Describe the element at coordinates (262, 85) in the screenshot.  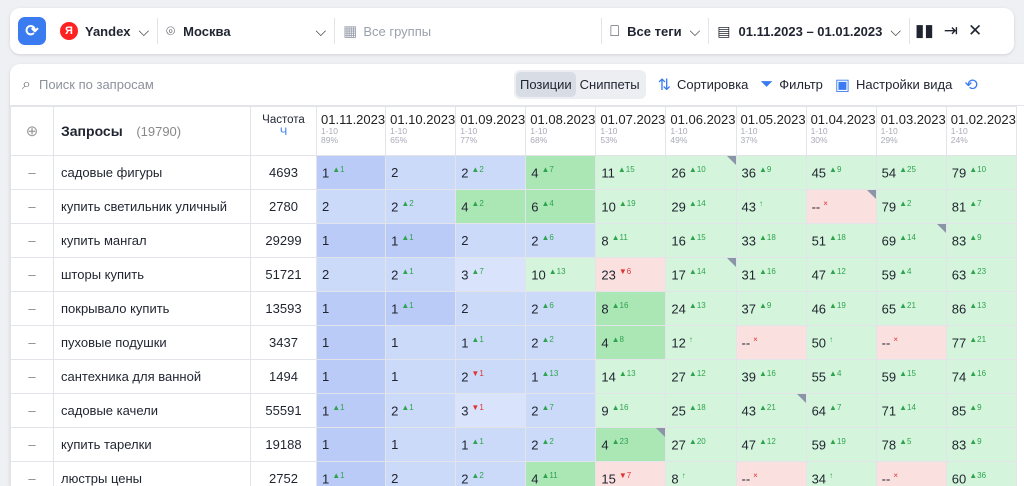
I see `search-input: ⌕ Поиск по запросам` at that location.